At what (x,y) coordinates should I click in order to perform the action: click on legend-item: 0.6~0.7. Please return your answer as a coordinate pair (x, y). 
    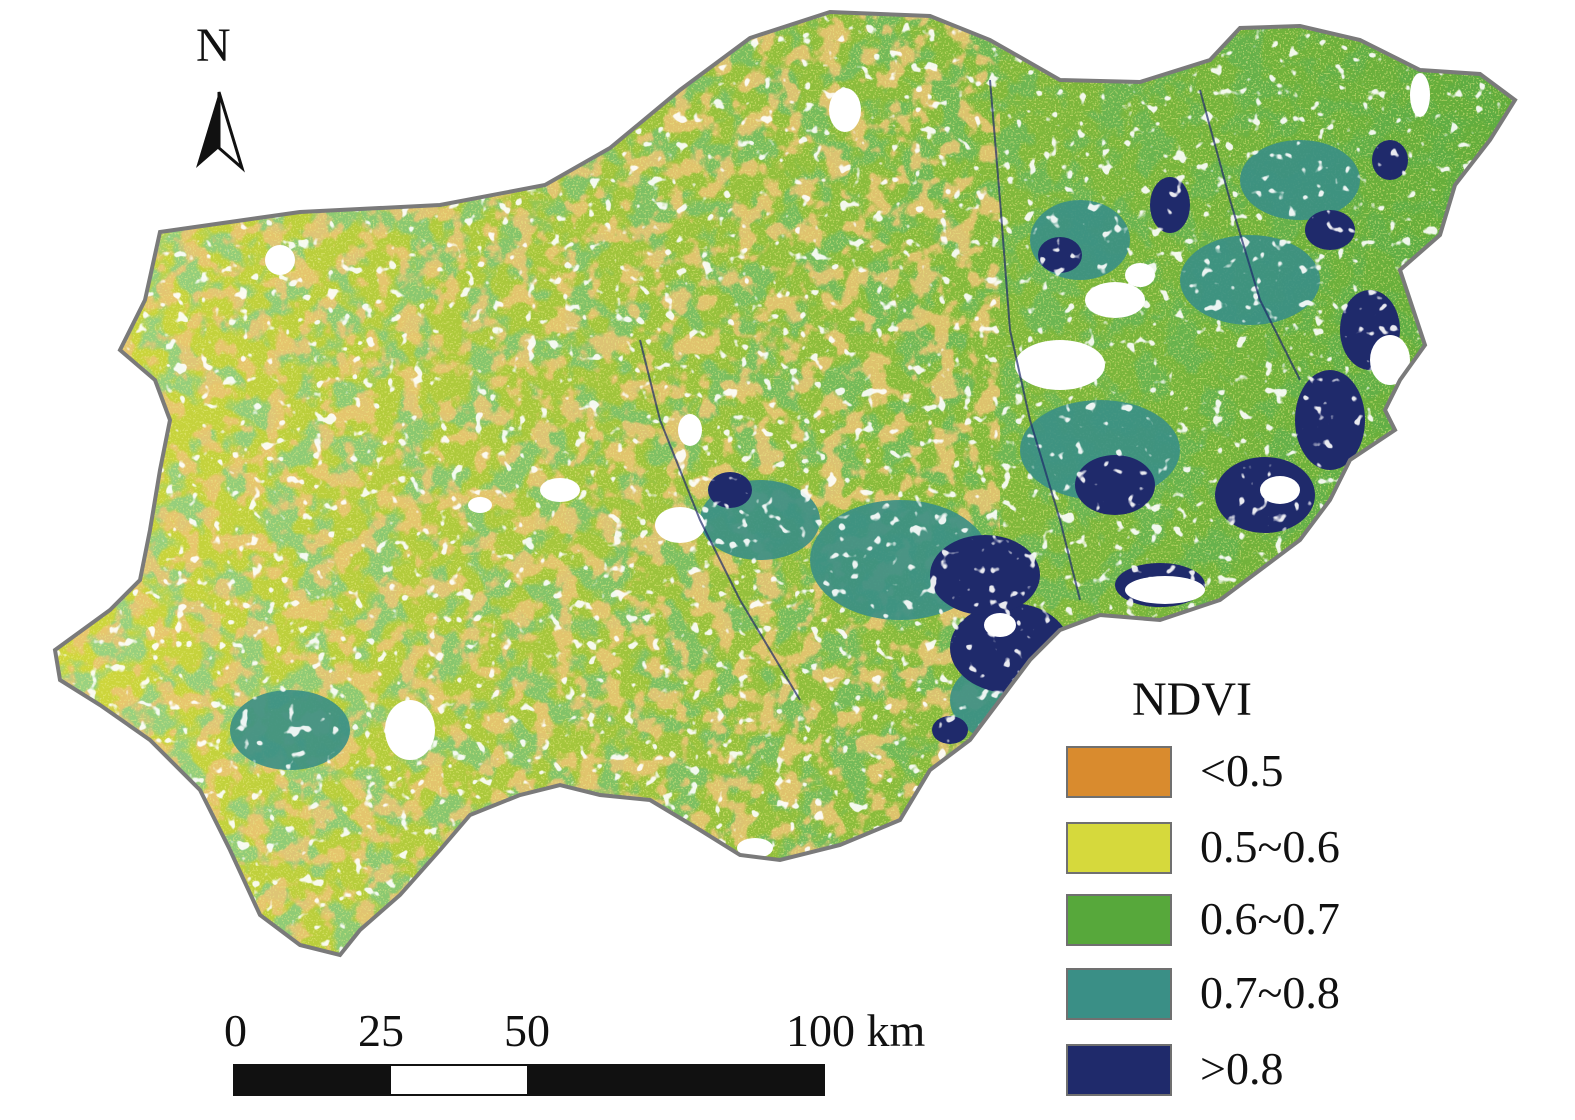
    Looking at the image, I should click on (1276, 923).